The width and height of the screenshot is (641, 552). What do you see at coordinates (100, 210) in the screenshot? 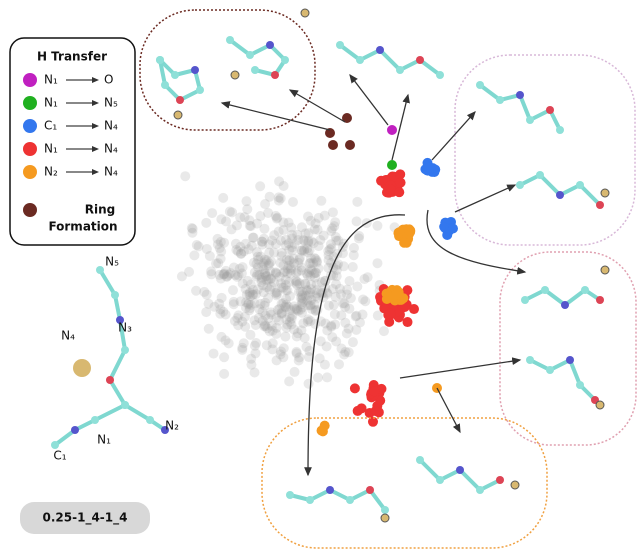
I see `legend-ring: Ring` at bounding box center [100, 210].